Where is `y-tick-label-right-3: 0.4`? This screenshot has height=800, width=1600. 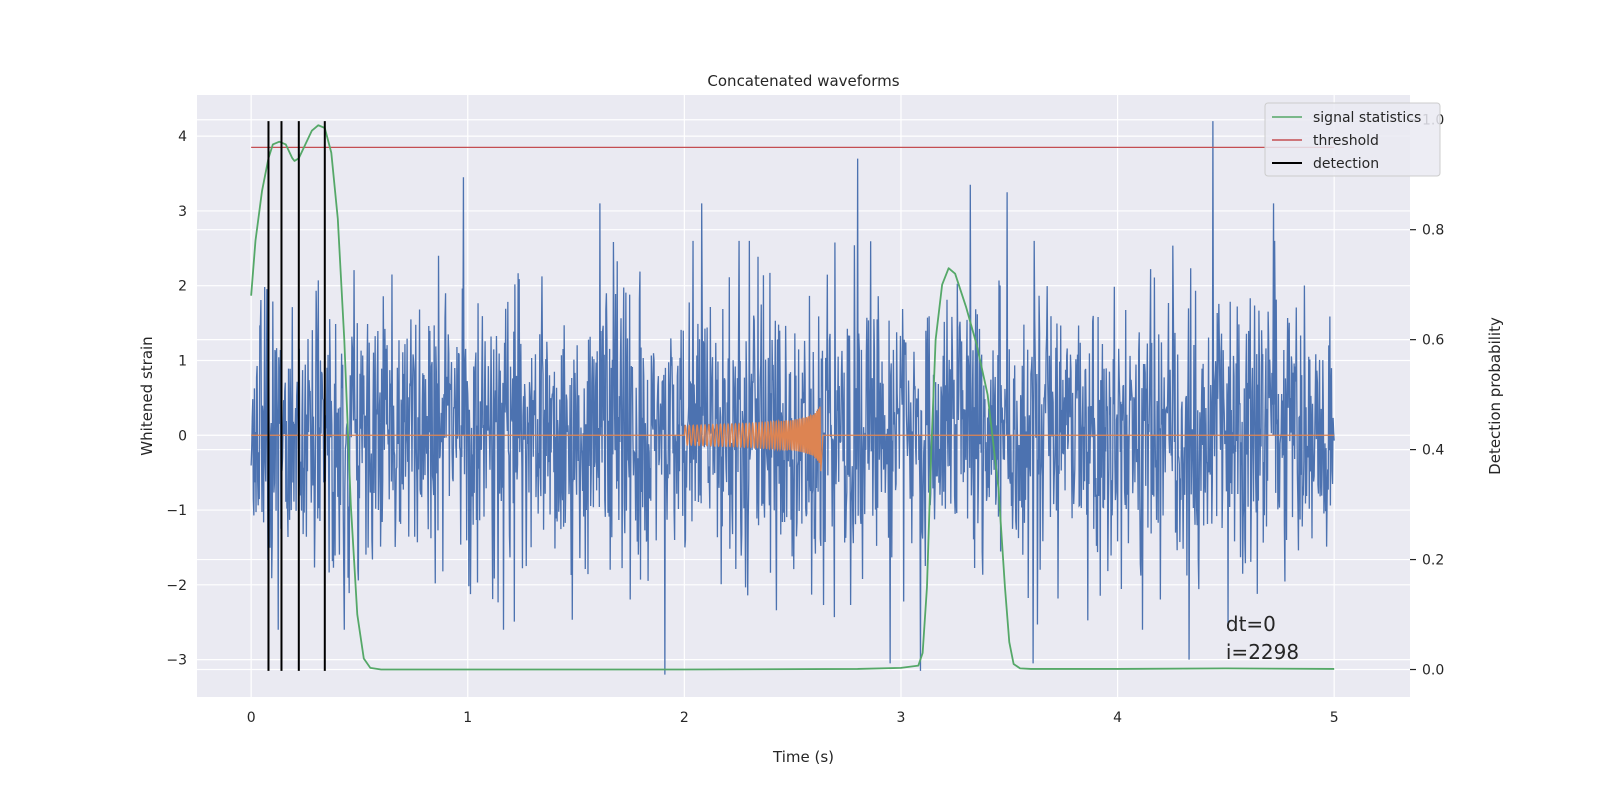 y-tick-label-right-3: 0.4 is located at coordinates (1433, 451).